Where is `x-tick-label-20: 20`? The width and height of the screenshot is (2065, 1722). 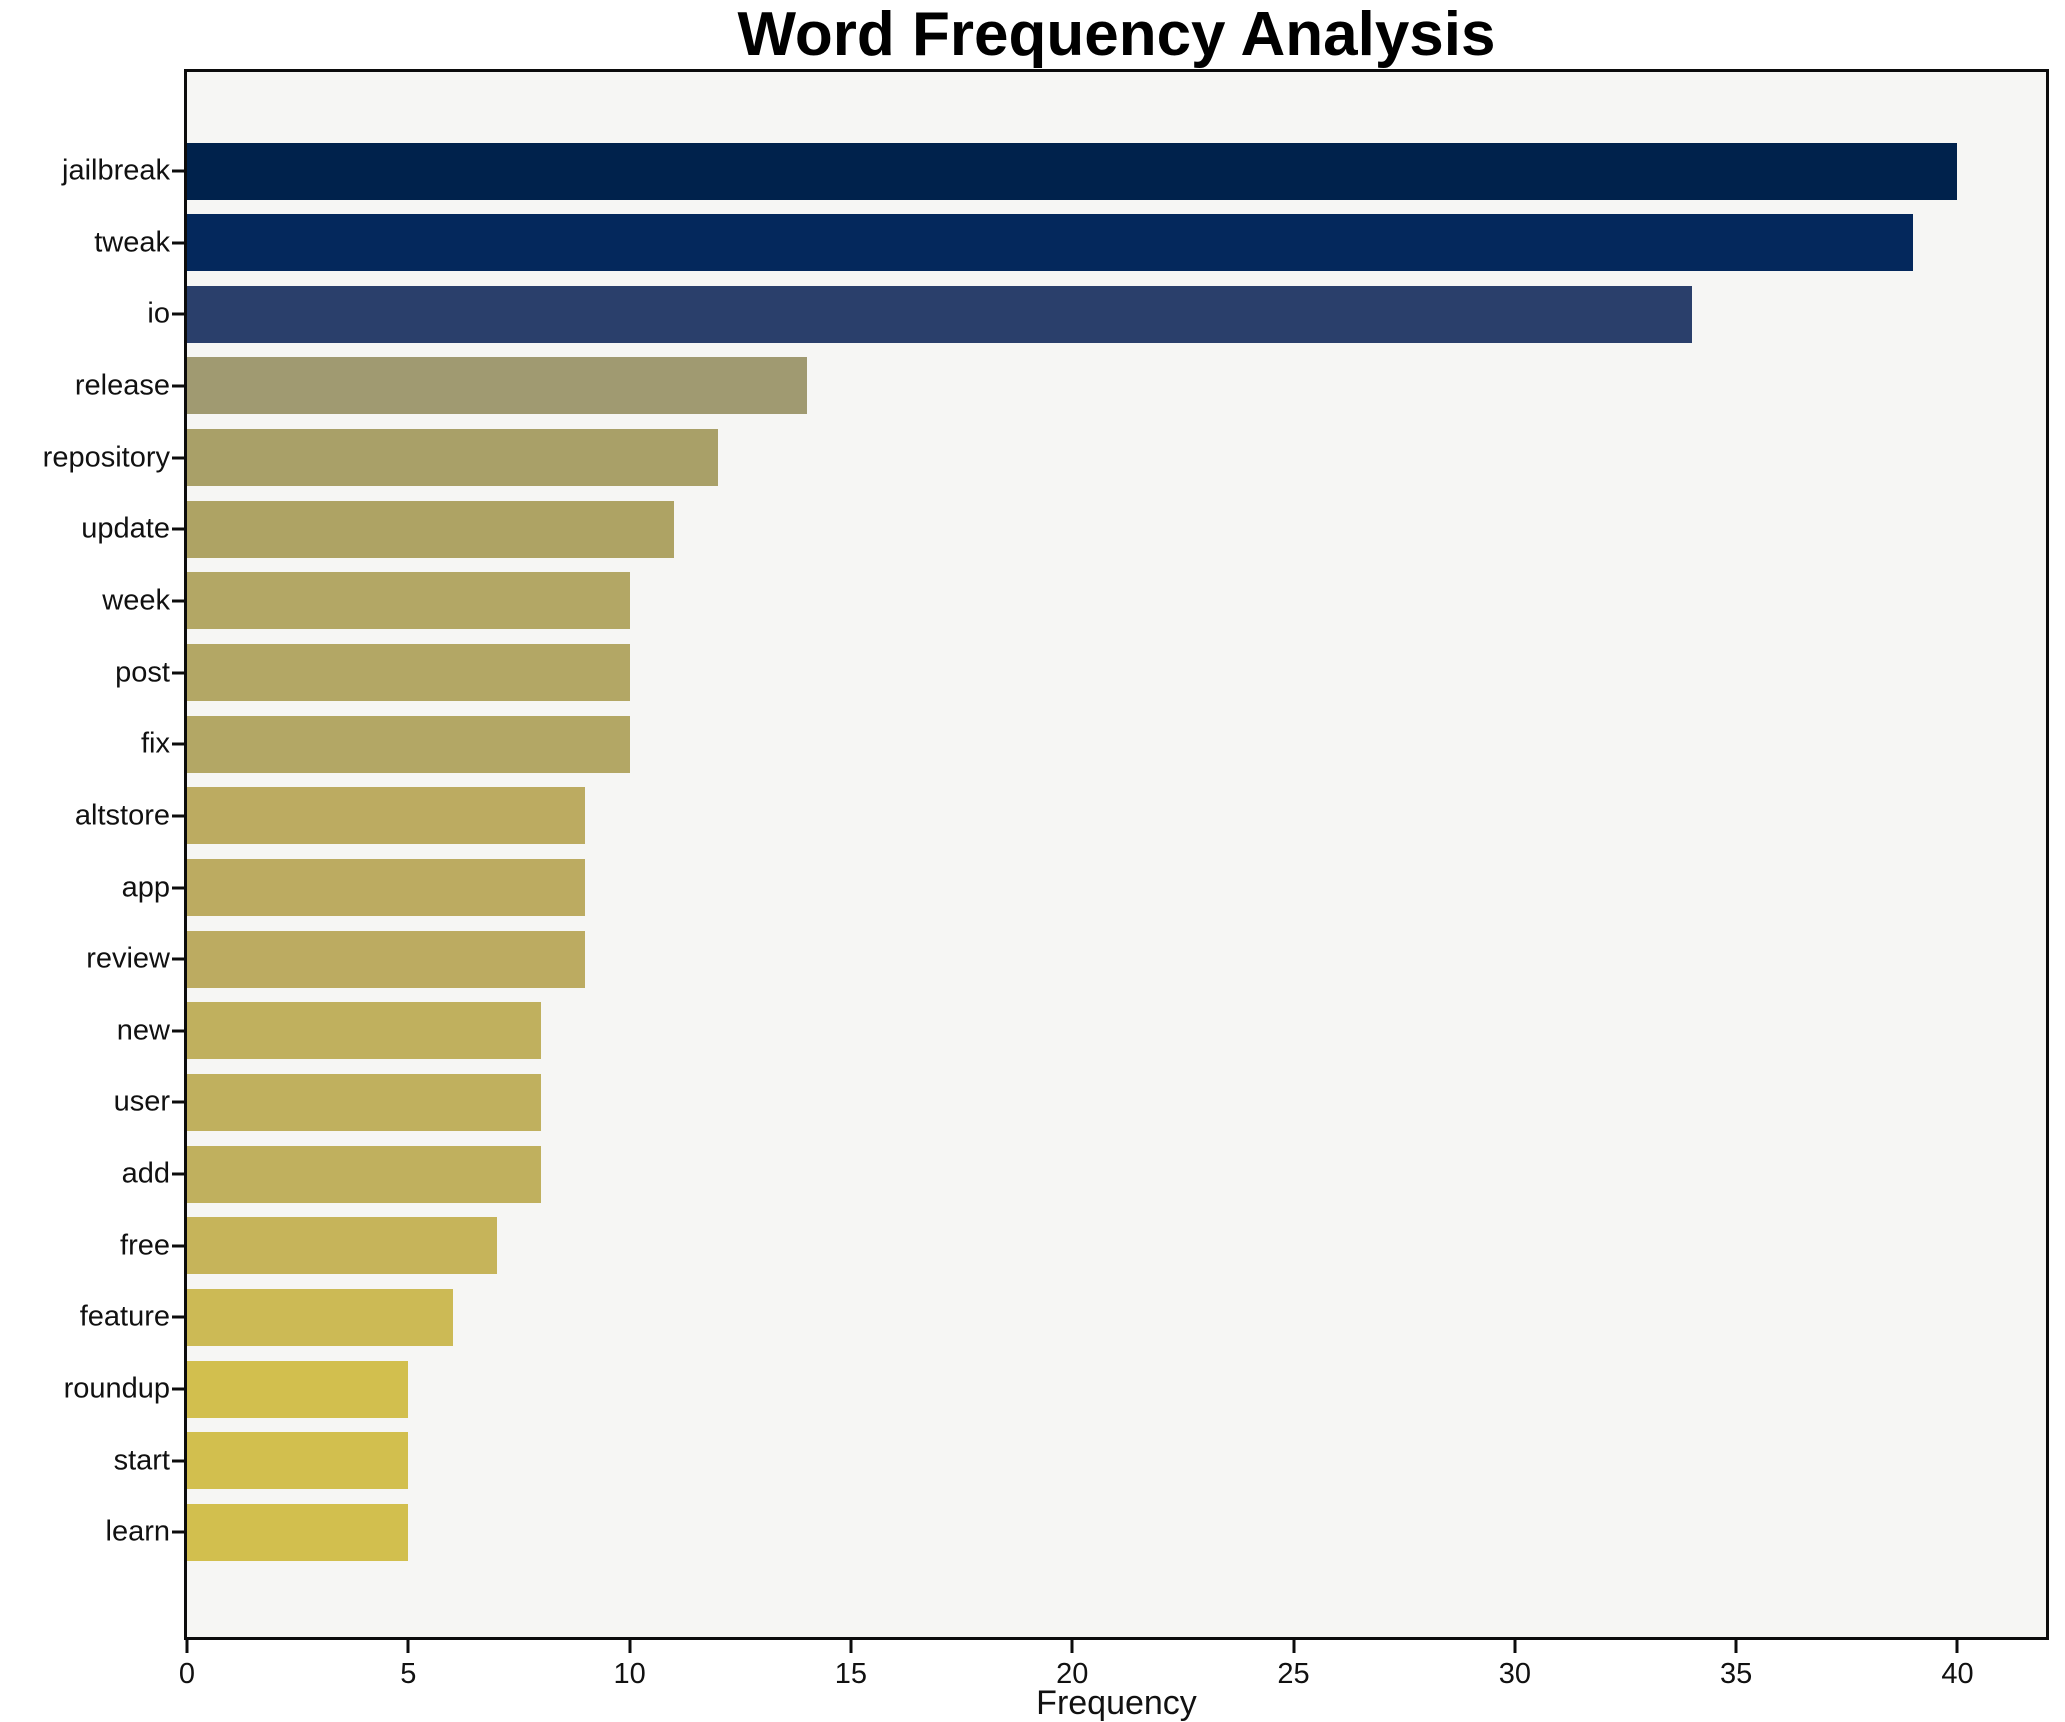
x-tick-label-20: 20 is located at coordinates (1072, 1674).